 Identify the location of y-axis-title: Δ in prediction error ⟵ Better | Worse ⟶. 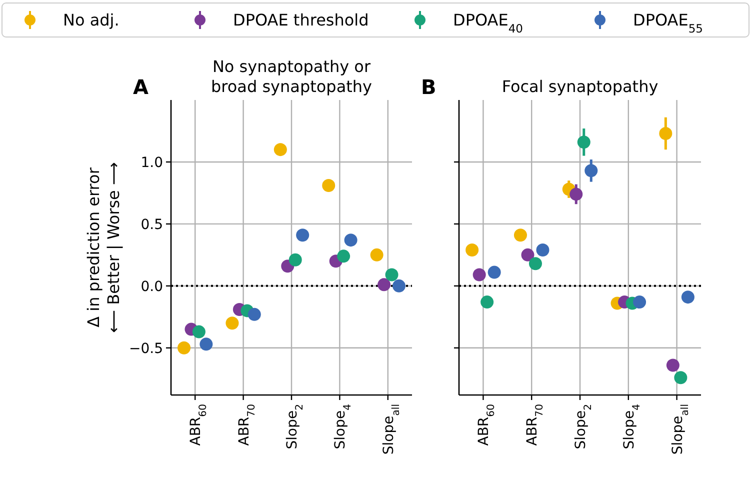
(103, 247).